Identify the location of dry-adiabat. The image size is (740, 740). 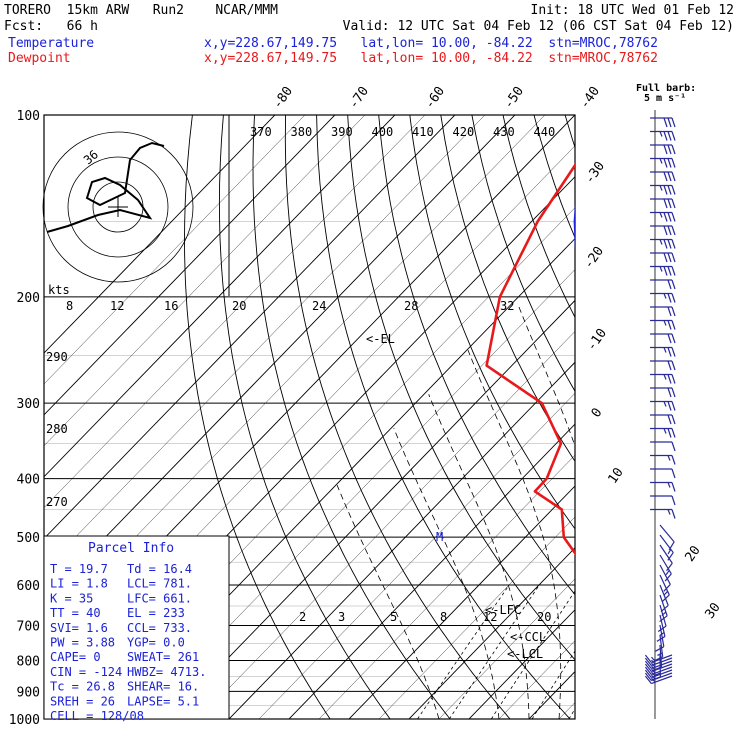
(709, 409).